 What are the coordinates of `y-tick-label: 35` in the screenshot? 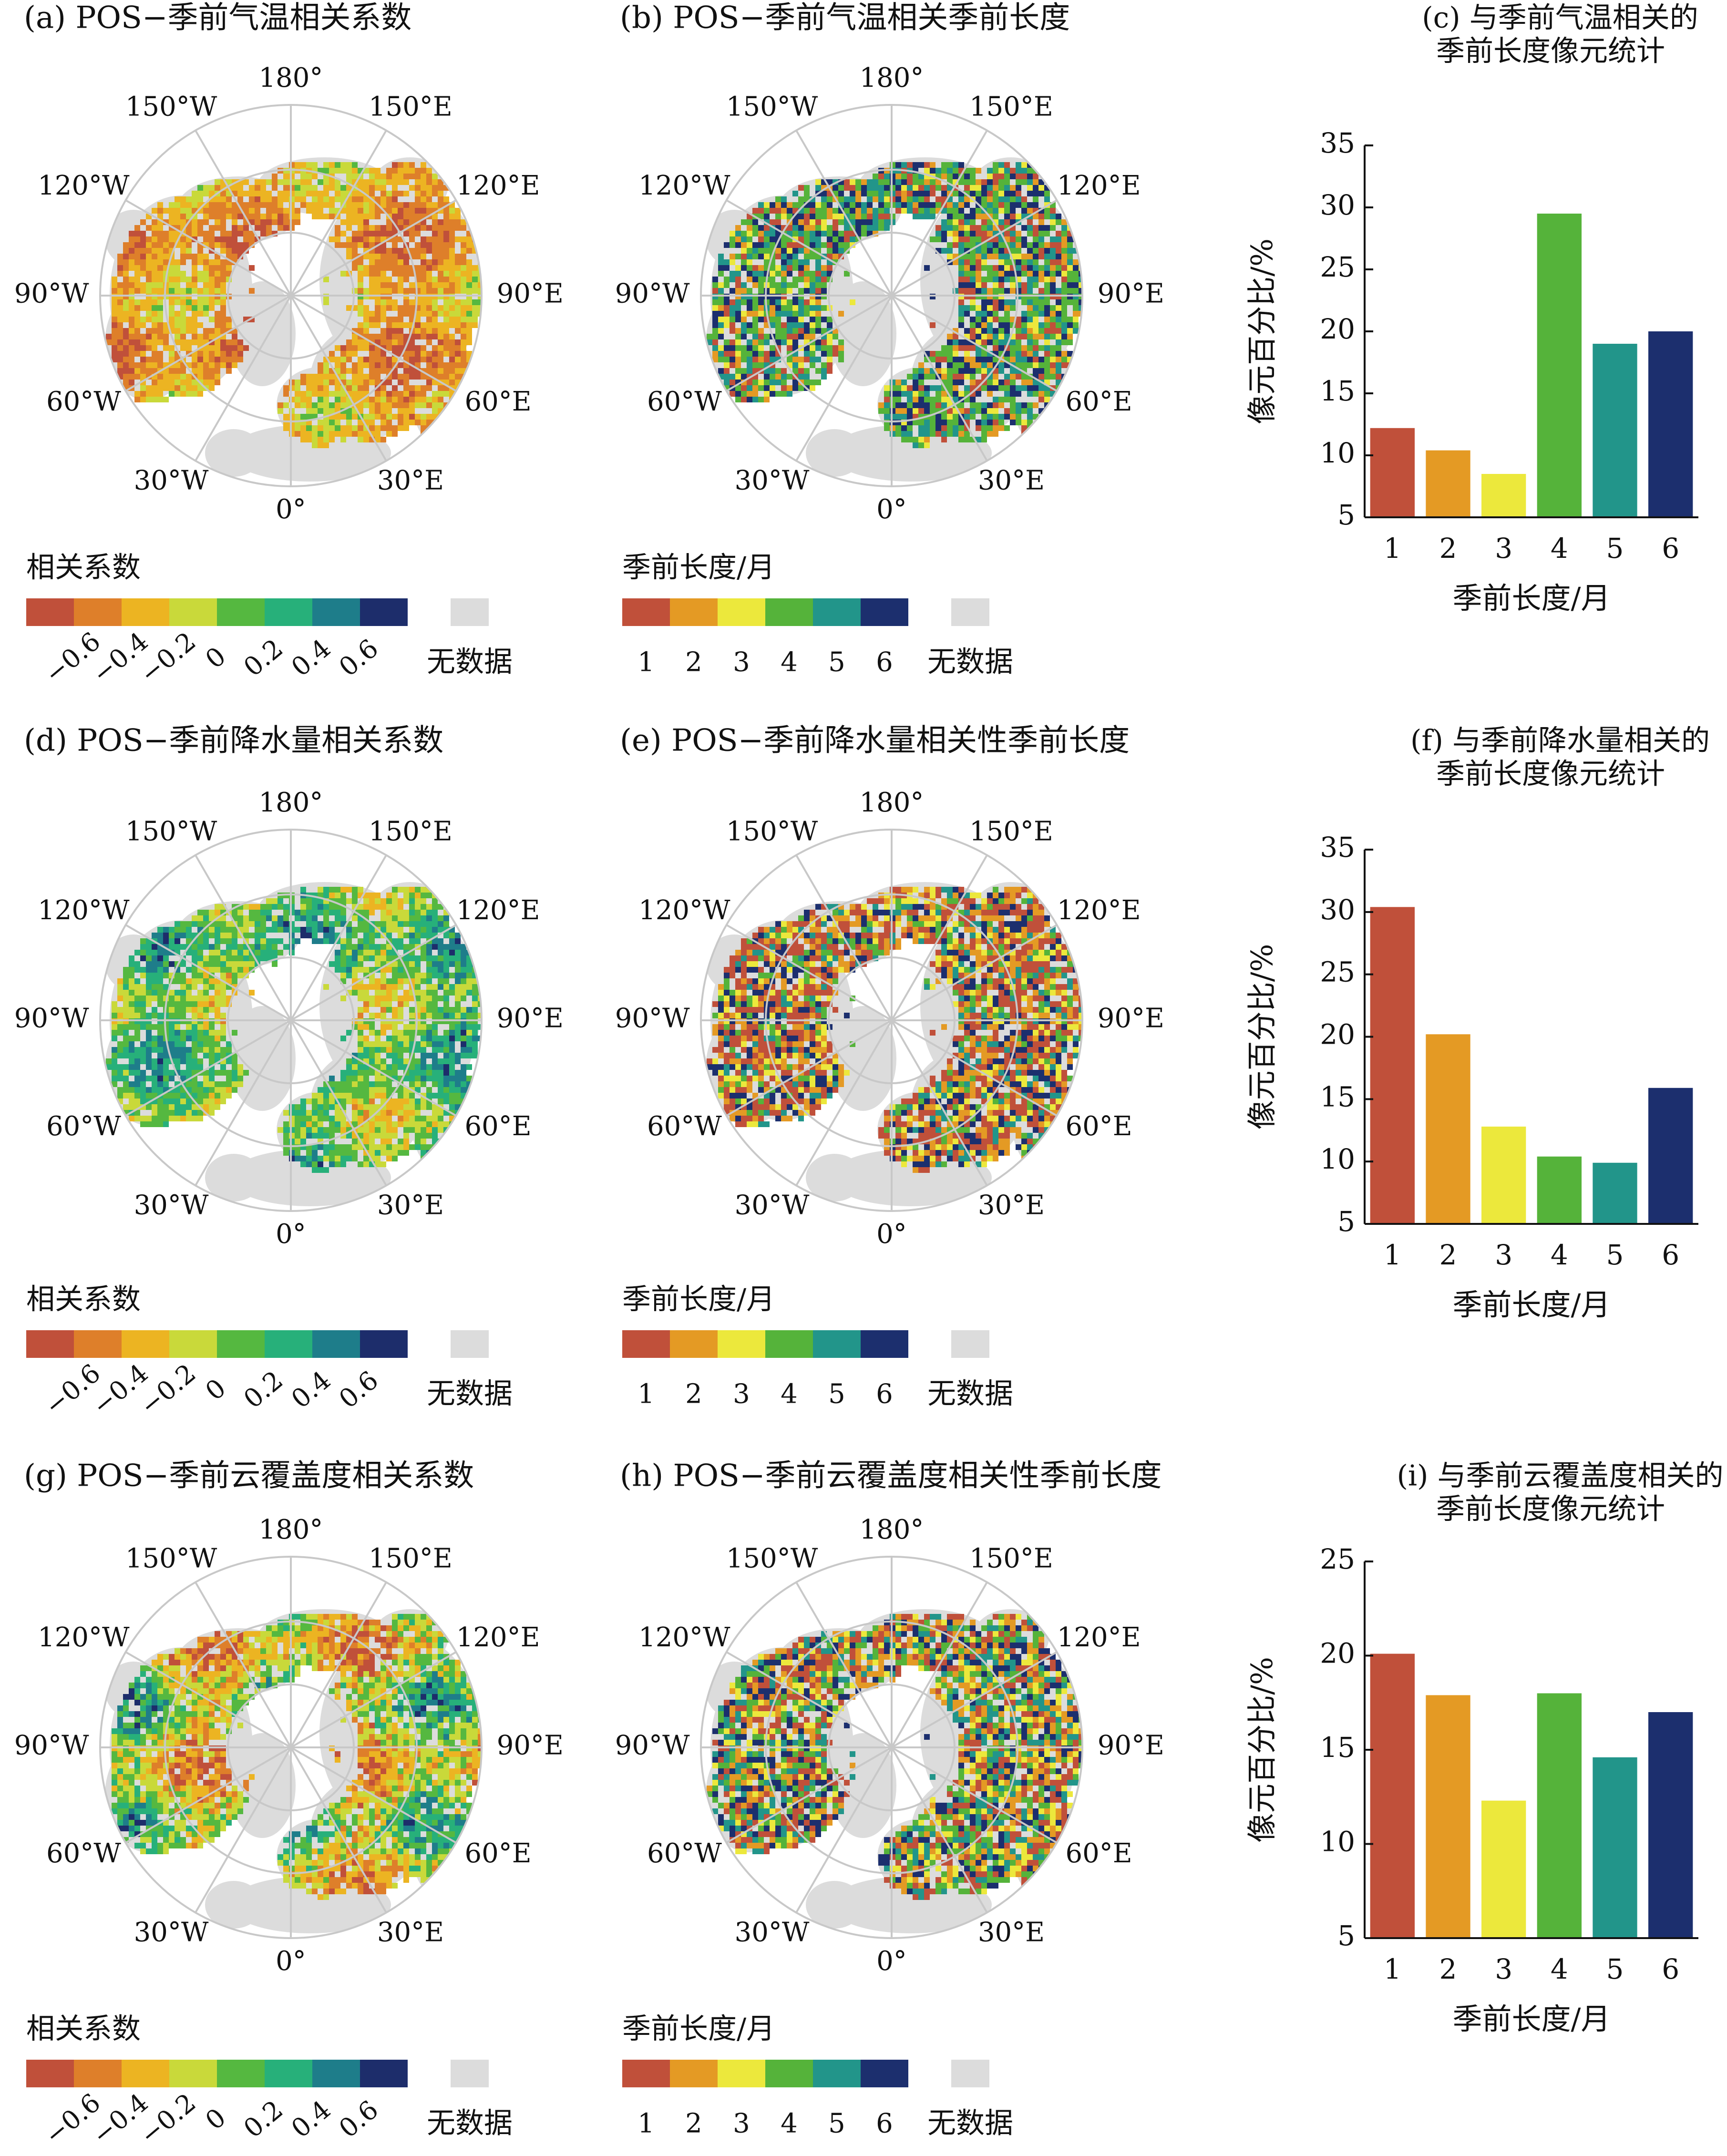 It's located at (1337, 143).